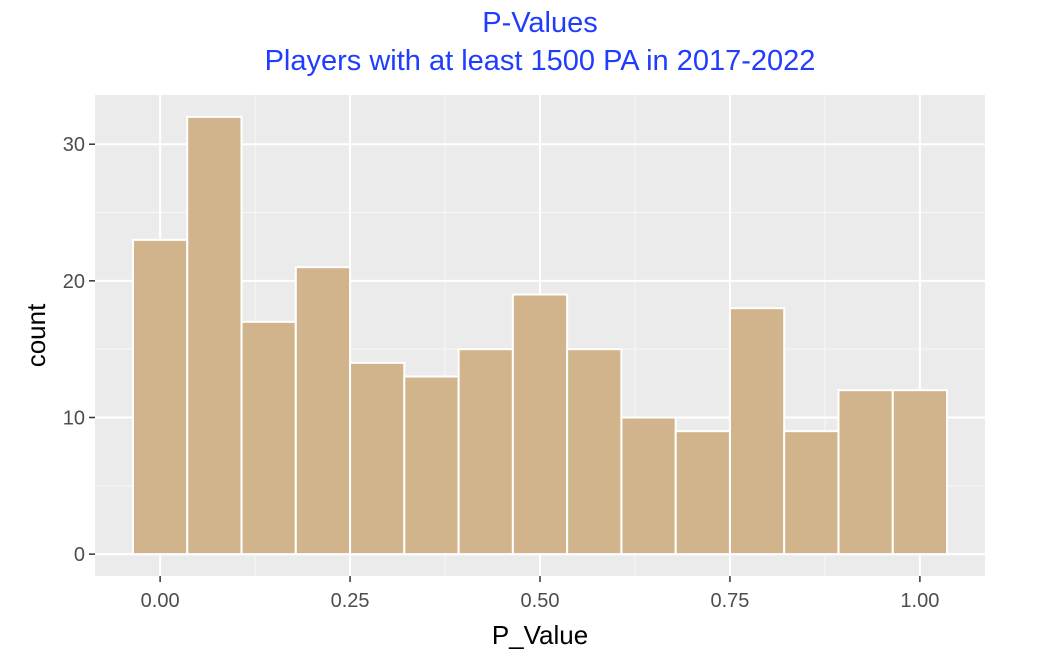  Describe the element at coordinates (919, 601) in the screenshot. I see `x-tick-label: 1.00` at that location.